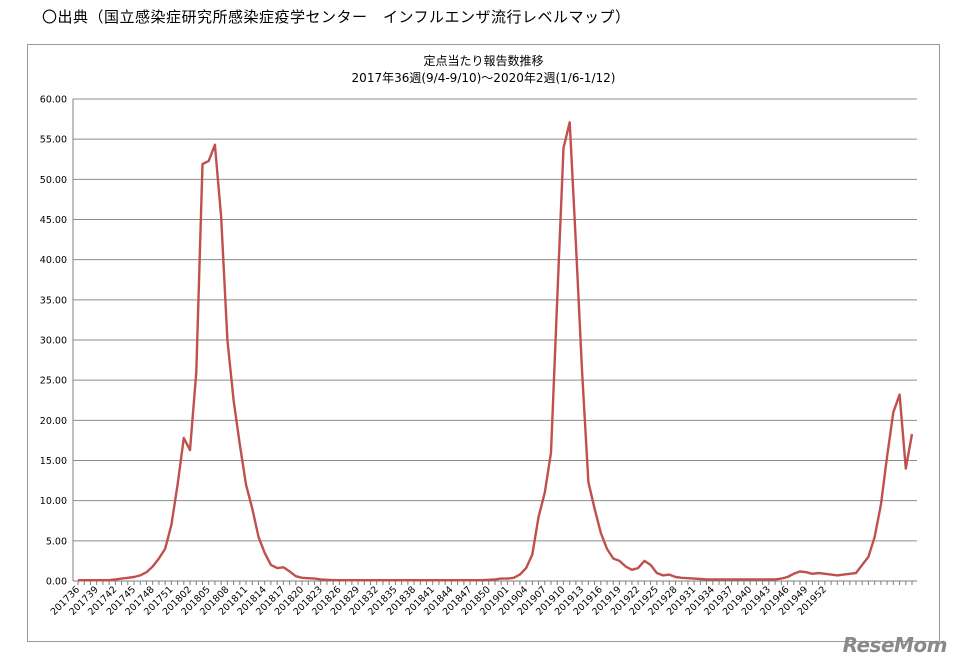 The image size is (959, 665). I want to click on y-tick-label: 10.00, so click(53, 501).